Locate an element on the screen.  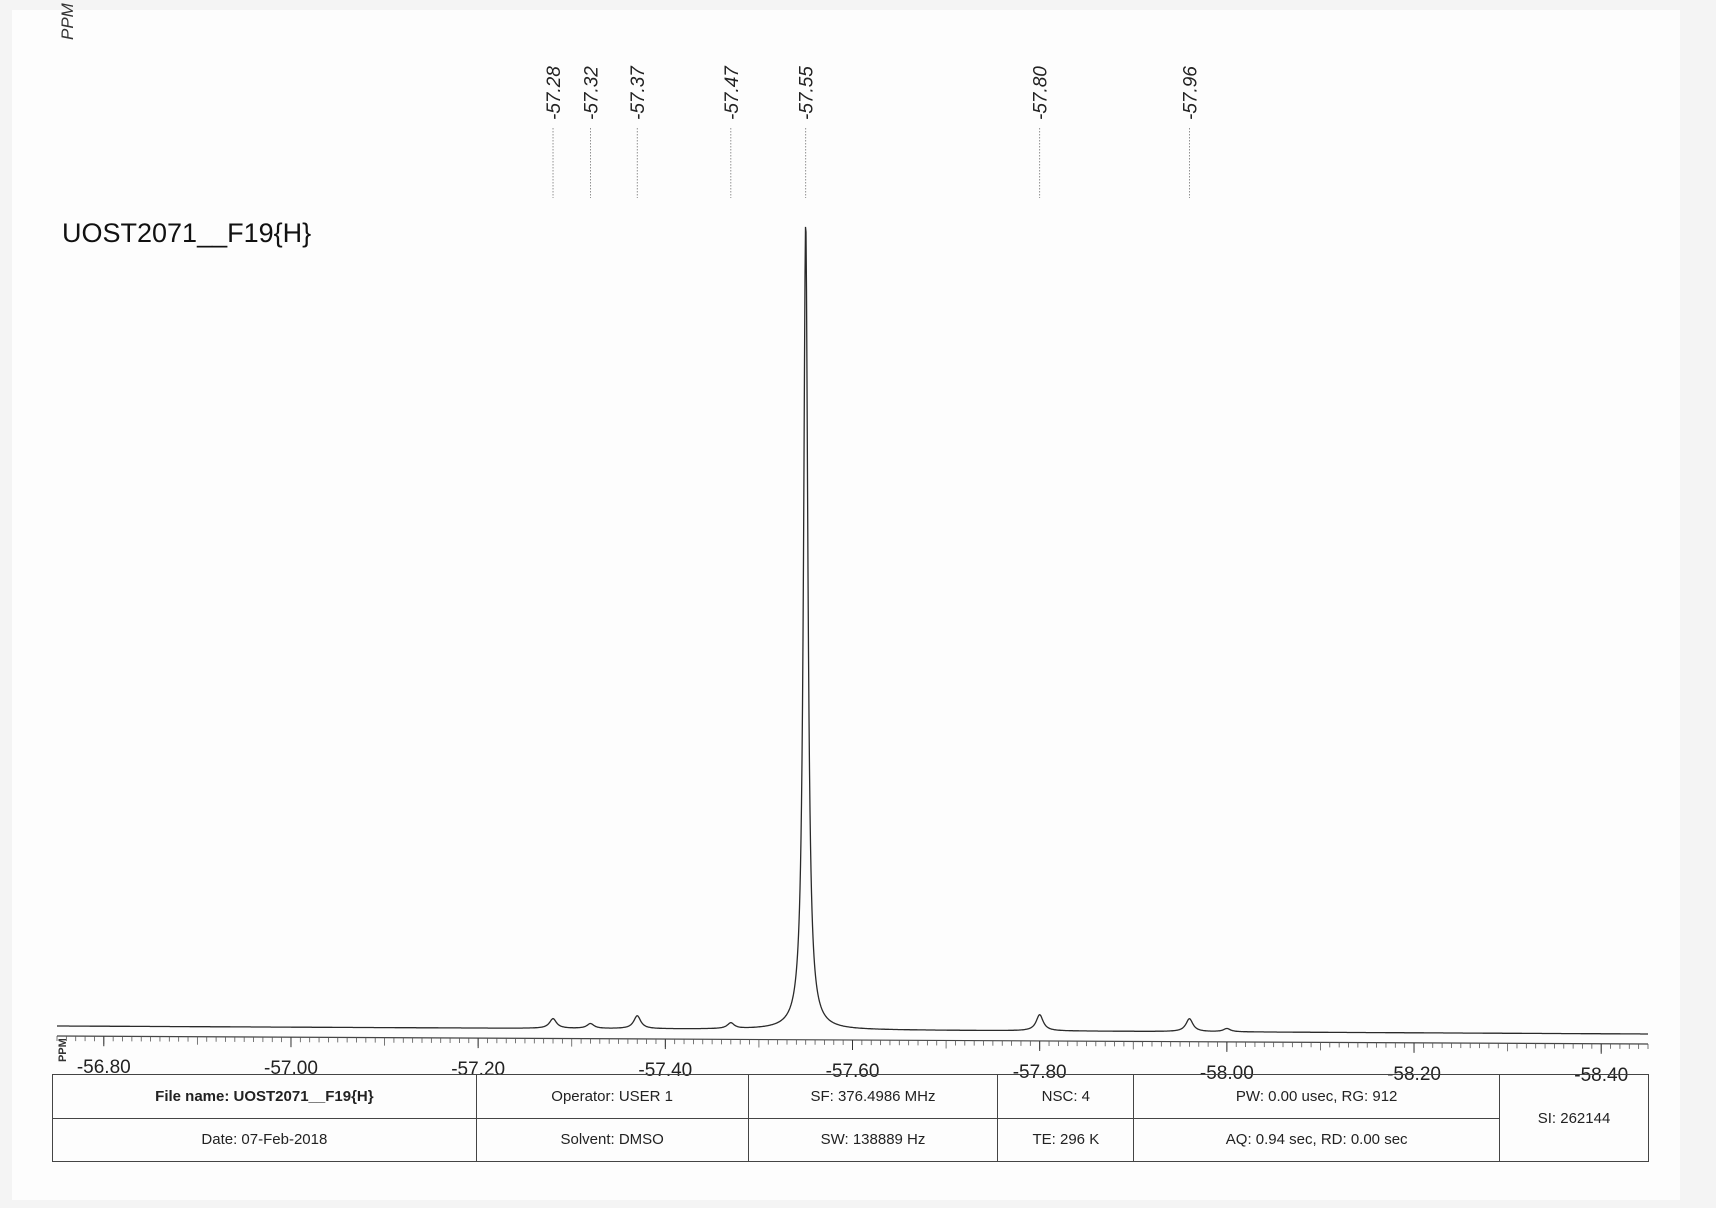
ppm-axis-side-label: PPM is located at coordinates (63, 1050).